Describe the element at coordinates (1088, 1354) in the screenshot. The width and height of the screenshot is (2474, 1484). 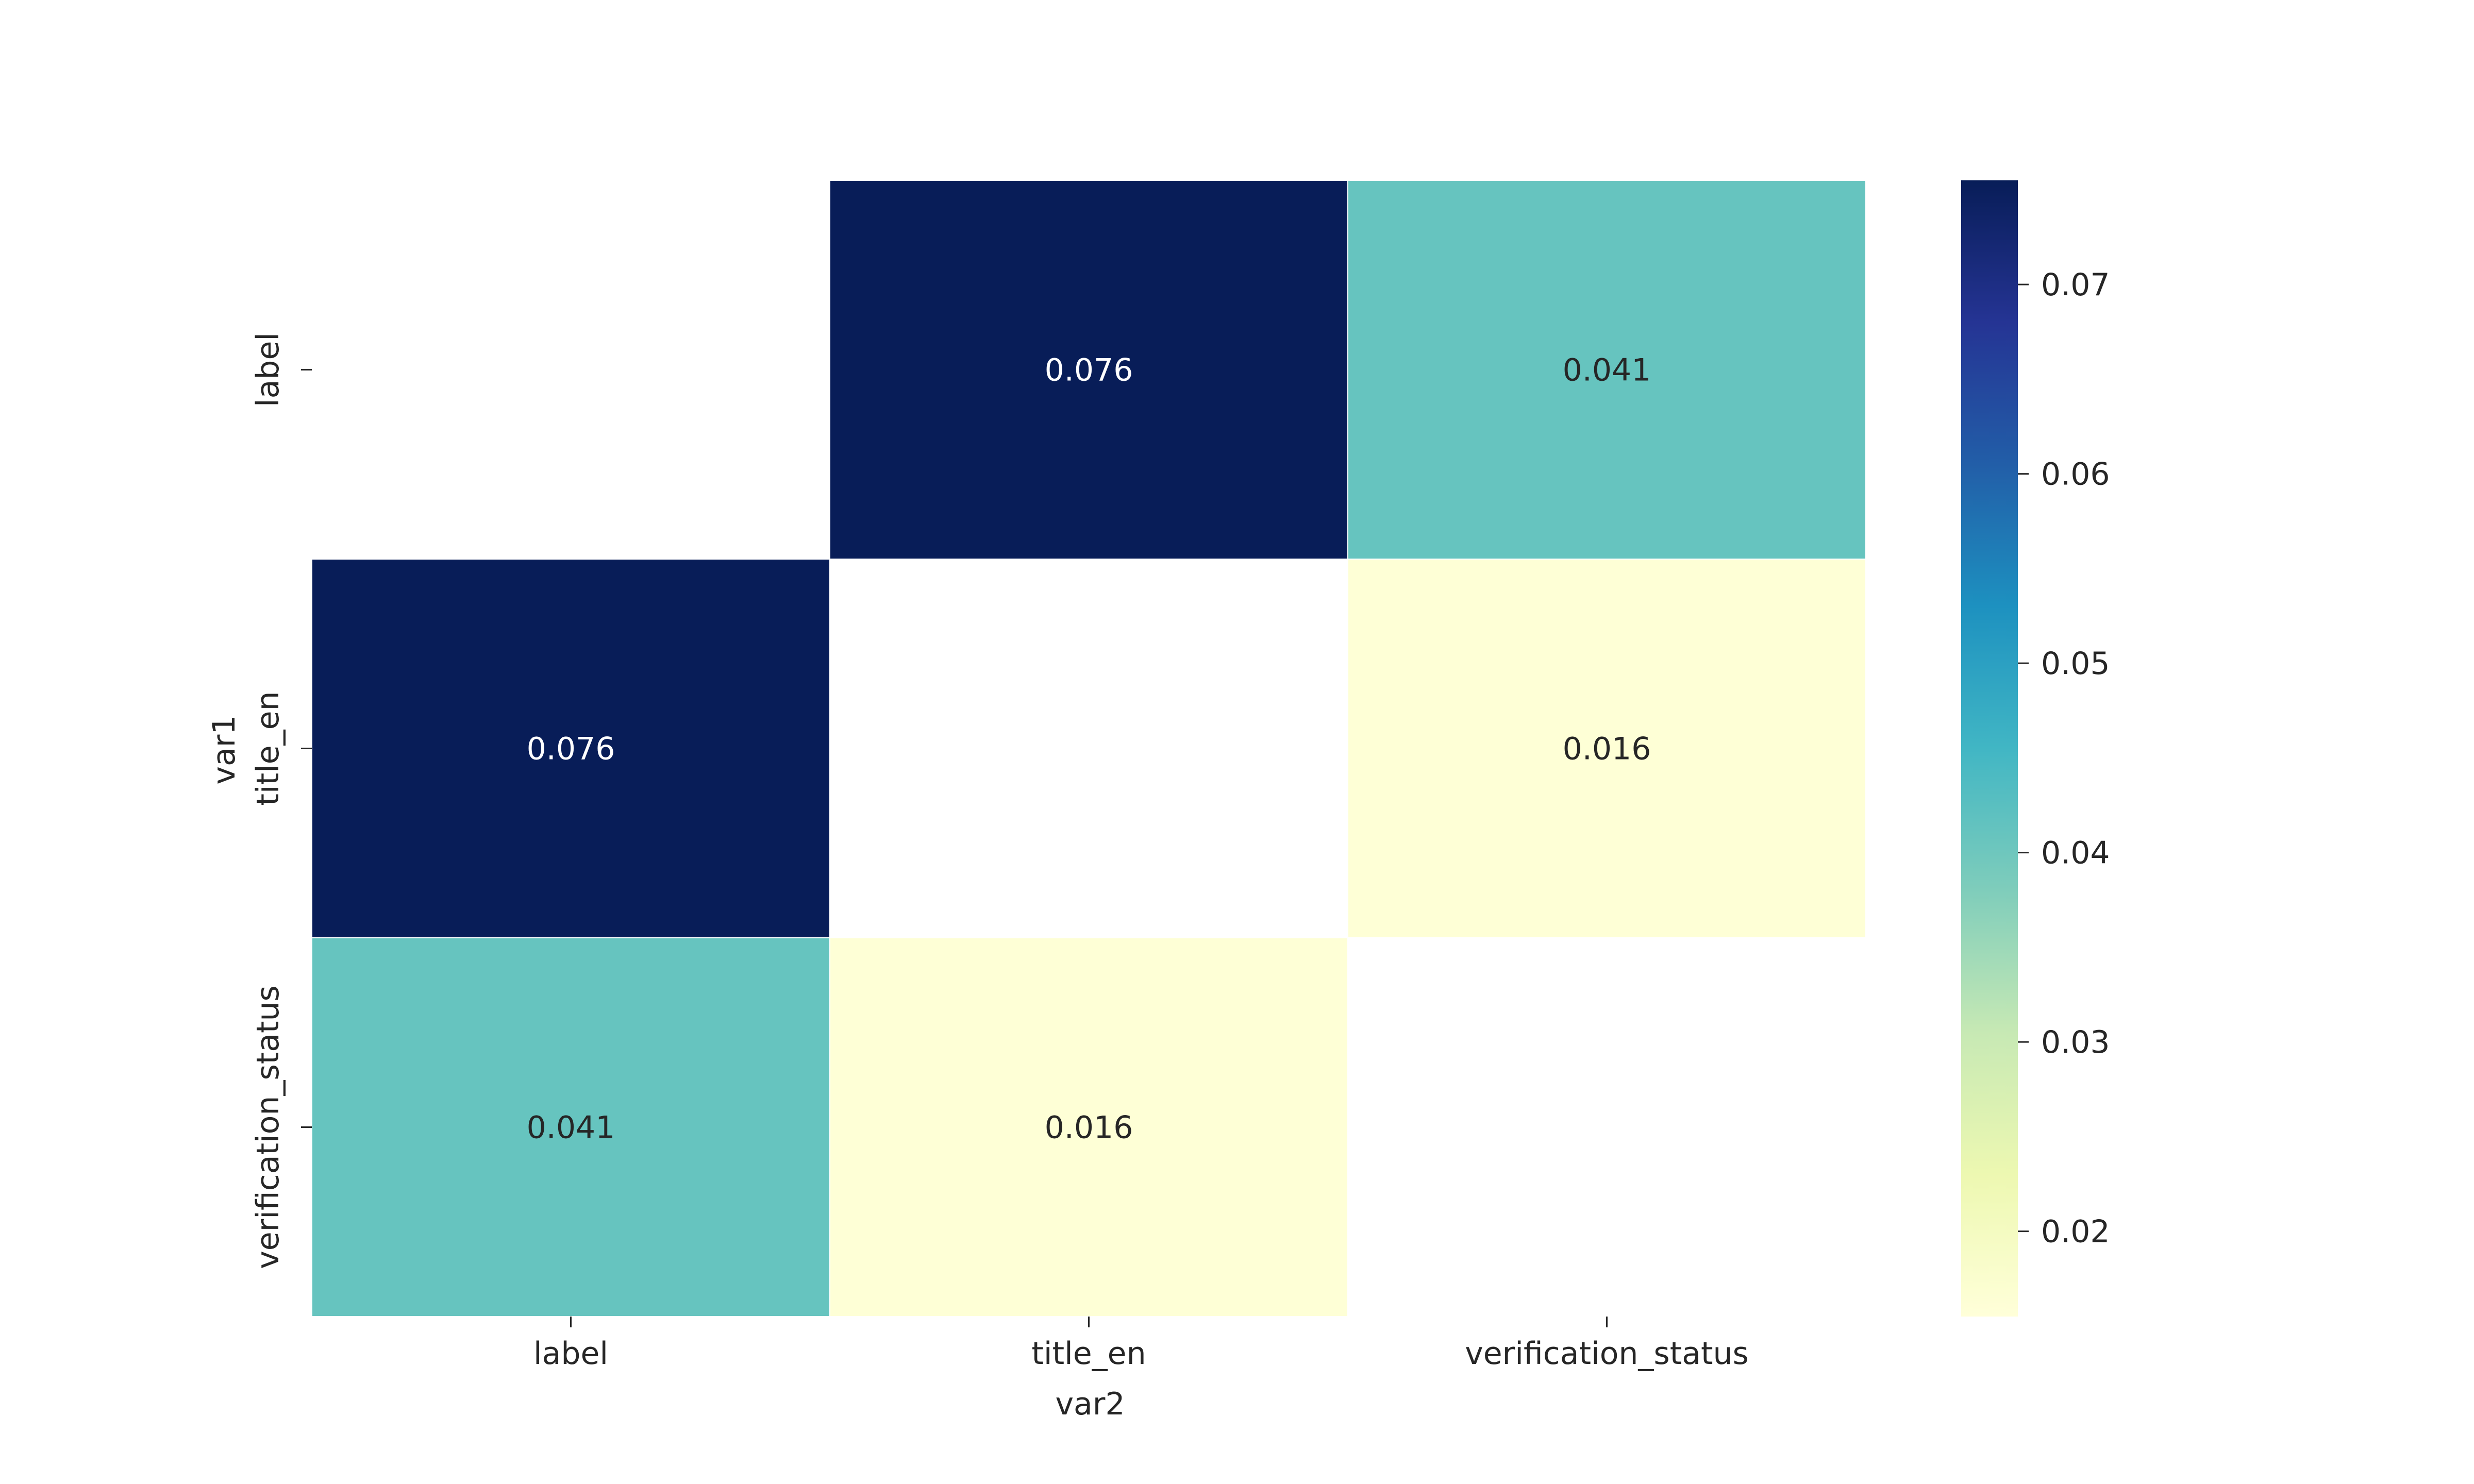
I see `x-tick-label-title_en: title_en` at that location.